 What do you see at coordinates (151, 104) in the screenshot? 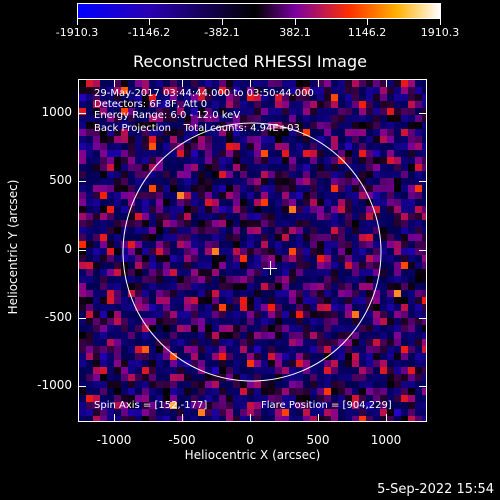
I see `info-detectors: Detectors: 6F 8F, Att 0` at bounding box center [151, 104].